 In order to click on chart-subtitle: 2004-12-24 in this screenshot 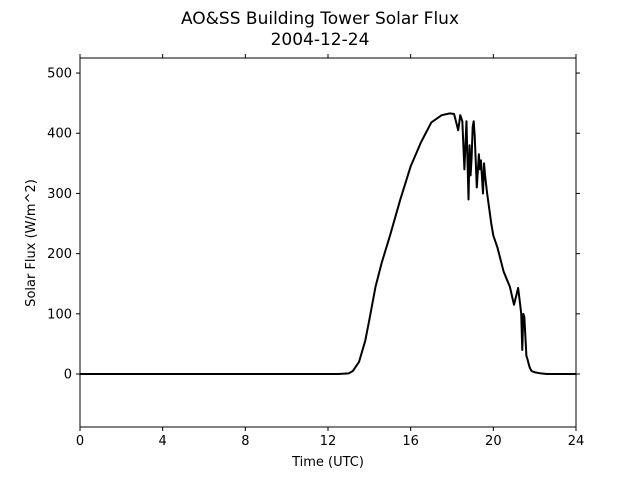, I will do `click(320, 40)`.